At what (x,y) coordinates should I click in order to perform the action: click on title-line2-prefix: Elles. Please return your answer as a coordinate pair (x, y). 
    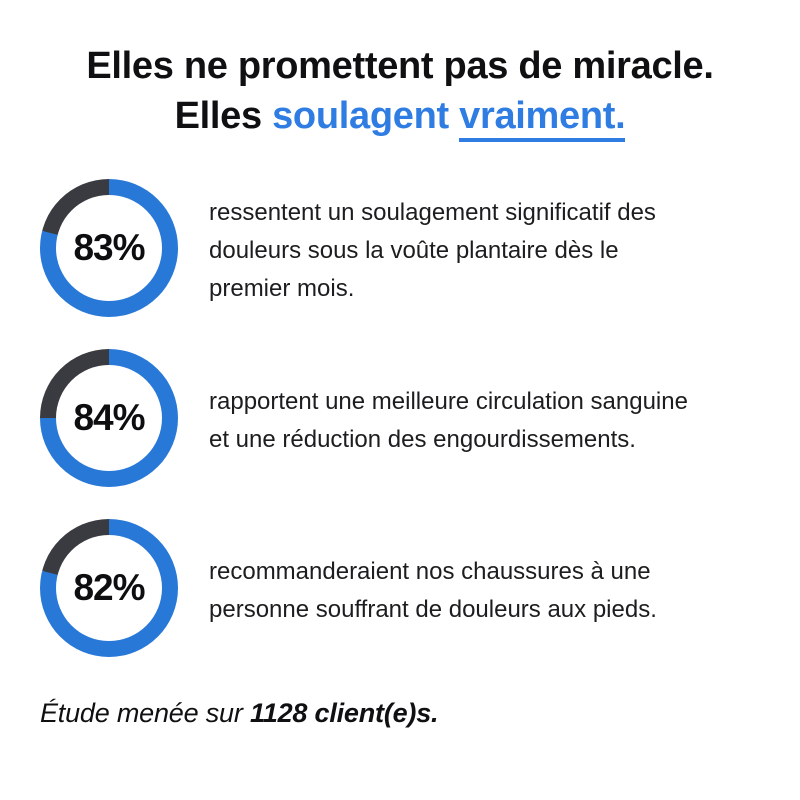
    Looking at the image, I should click on (223, 116).